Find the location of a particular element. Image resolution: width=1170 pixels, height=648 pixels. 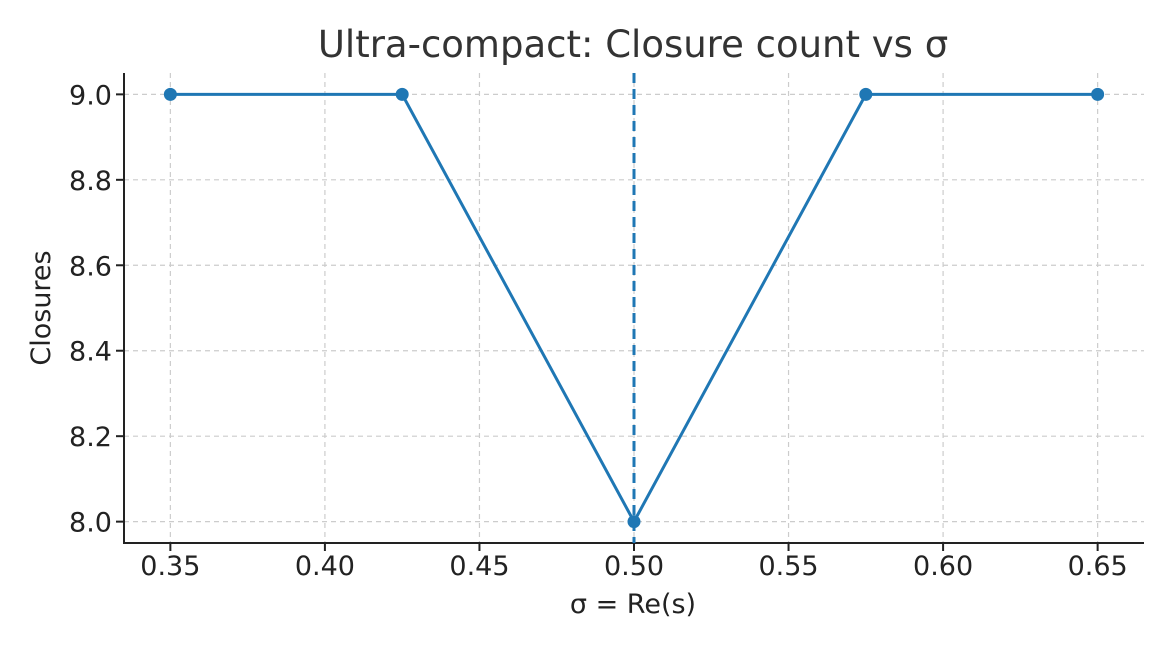

x-ticks: 0.35 0.40 0.45 0.50 0.55 0.60 0.65 is located at coordinates (634, 562).